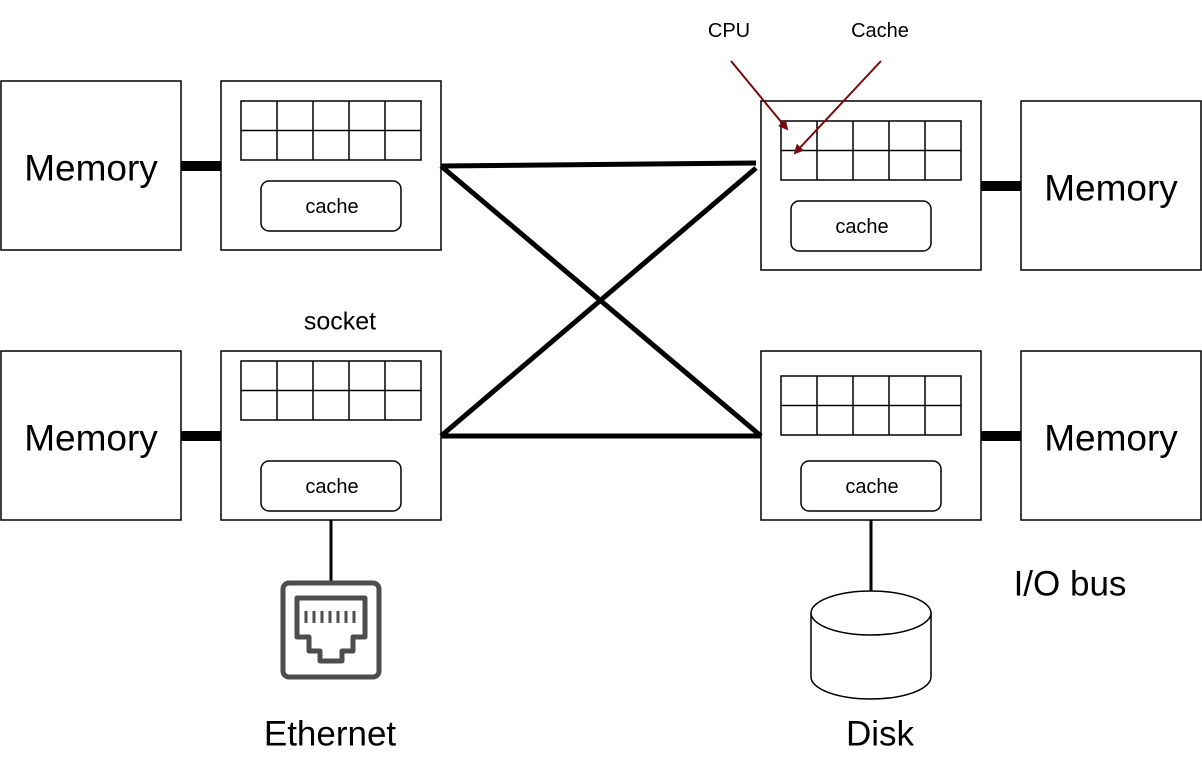 The image size is (1202, 765). Describe the element at coordinates (871, 435) in the screenshot. I see `socket-bottom-right` at that location.